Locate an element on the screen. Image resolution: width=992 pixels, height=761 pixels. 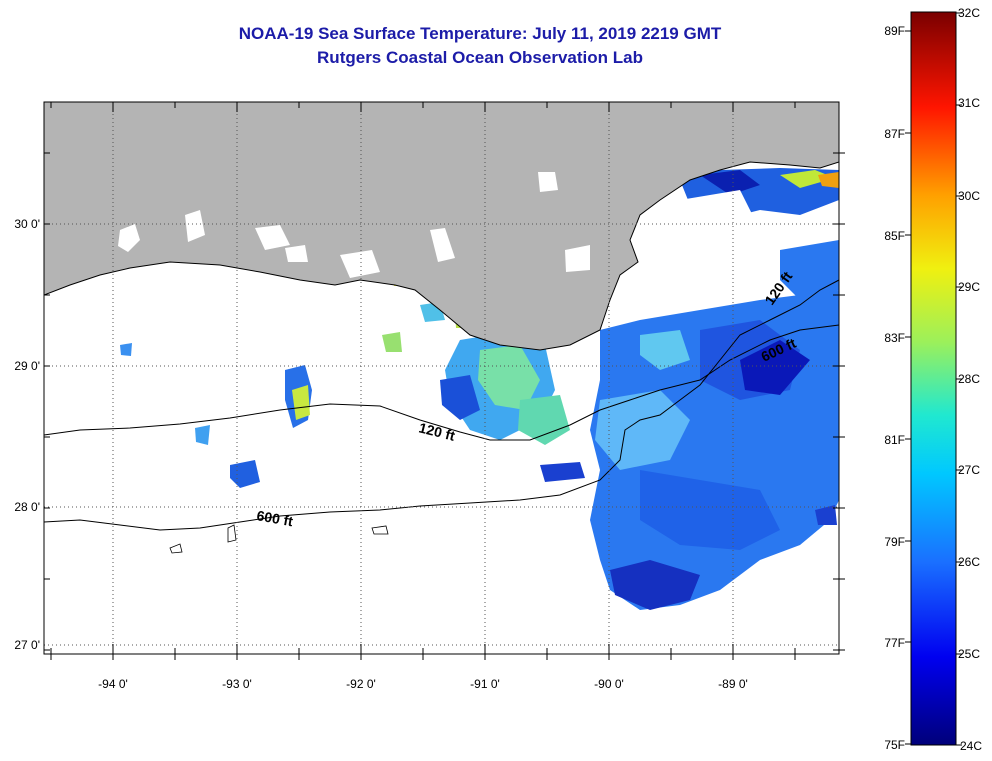
latitude-axis: 30 0' 29 0' 28 0' 27 0' is located at coordinates (27, 434).